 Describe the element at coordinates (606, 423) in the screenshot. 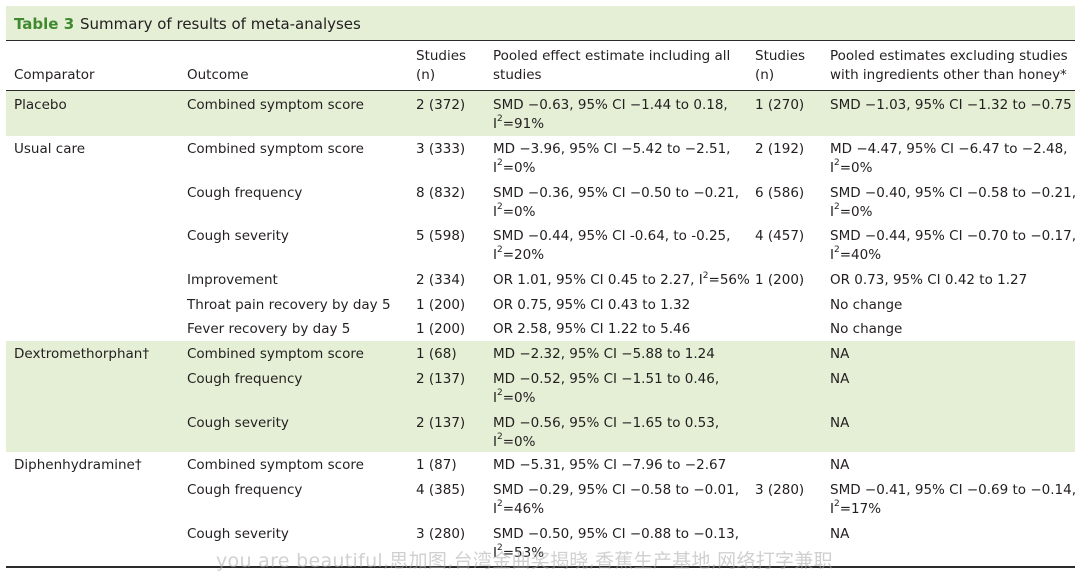

I see `estimate-all-cell: MD −0.56, 95% CI −1.65 to 0.53,` at that location.